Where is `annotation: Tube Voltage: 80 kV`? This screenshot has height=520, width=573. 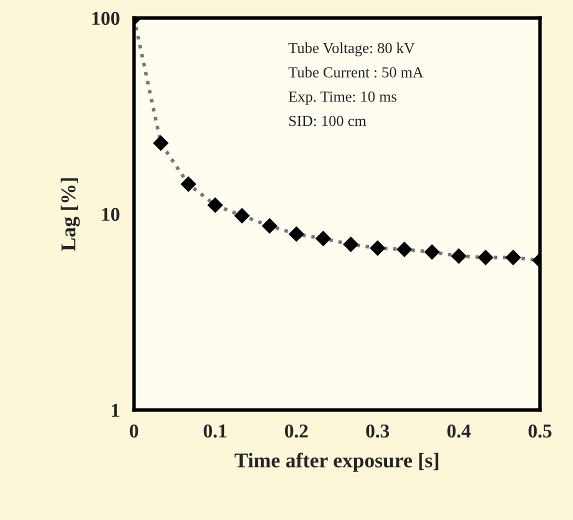 annotation: Tube Voltage: 80 kV is located at coordinates (351, 49).